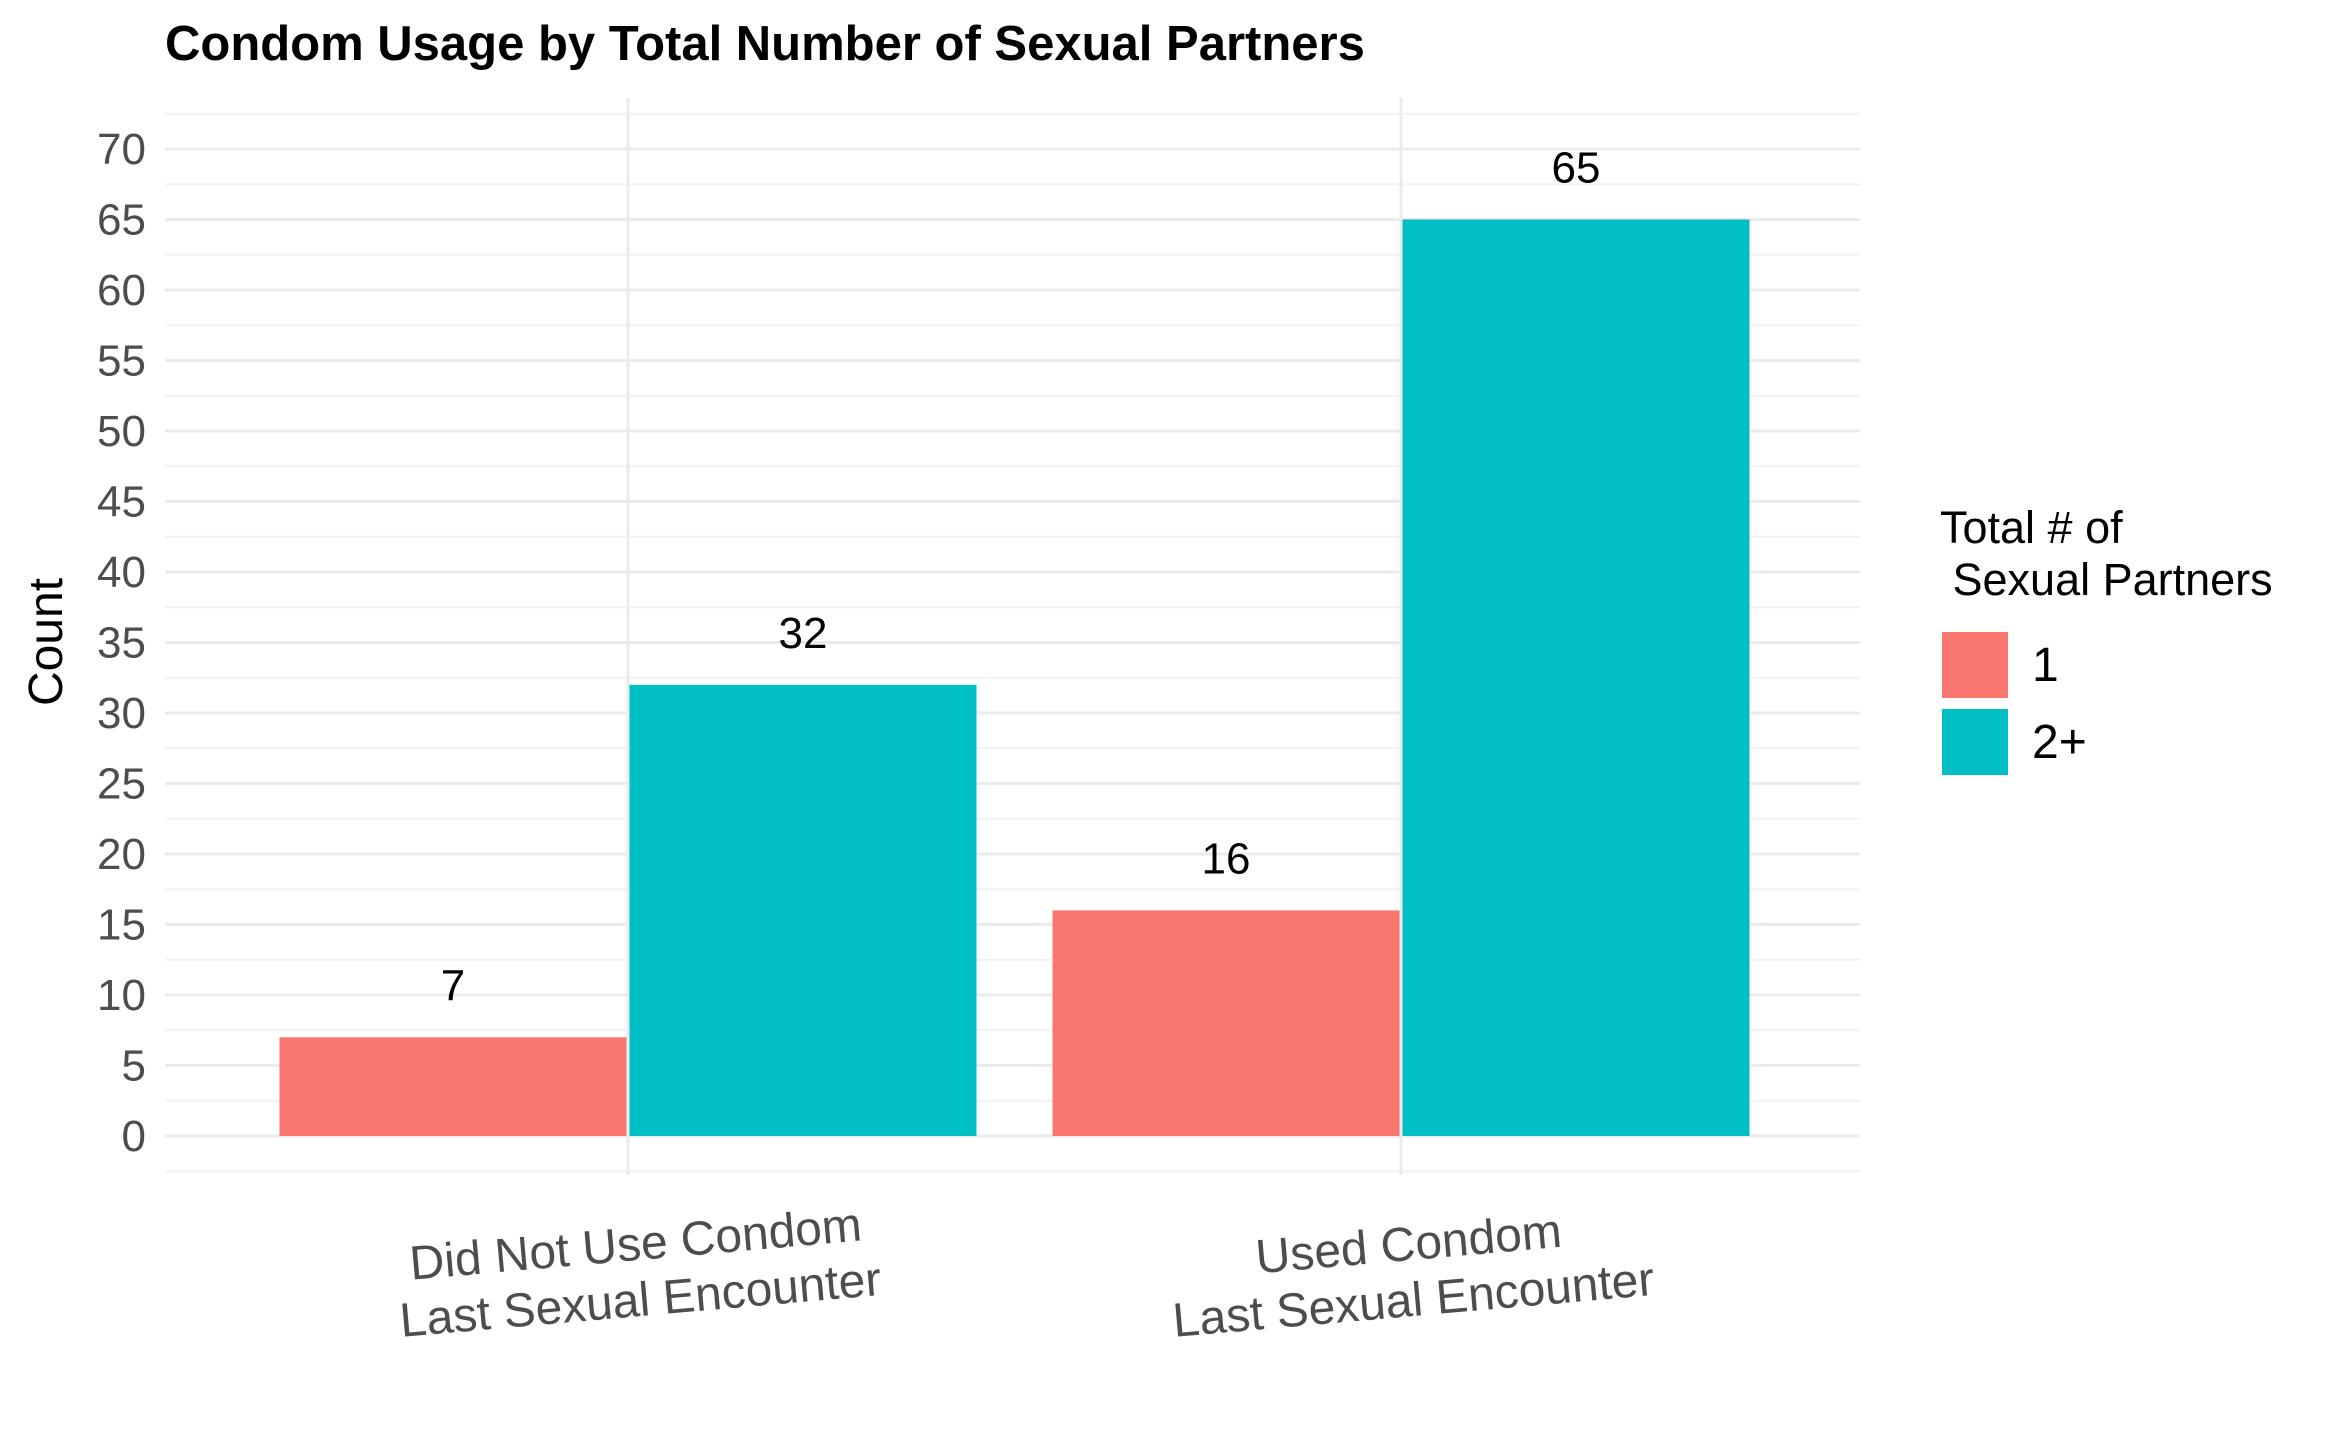 The image size is (2333, 1446). I want to click on y-tick-label: 35, so click(121, 643).